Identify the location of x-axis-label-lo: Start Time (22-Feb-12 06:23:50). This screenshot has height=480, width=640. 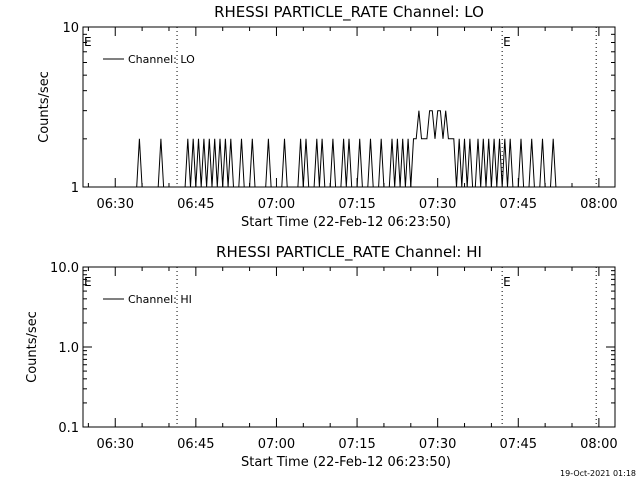
(346, 222).